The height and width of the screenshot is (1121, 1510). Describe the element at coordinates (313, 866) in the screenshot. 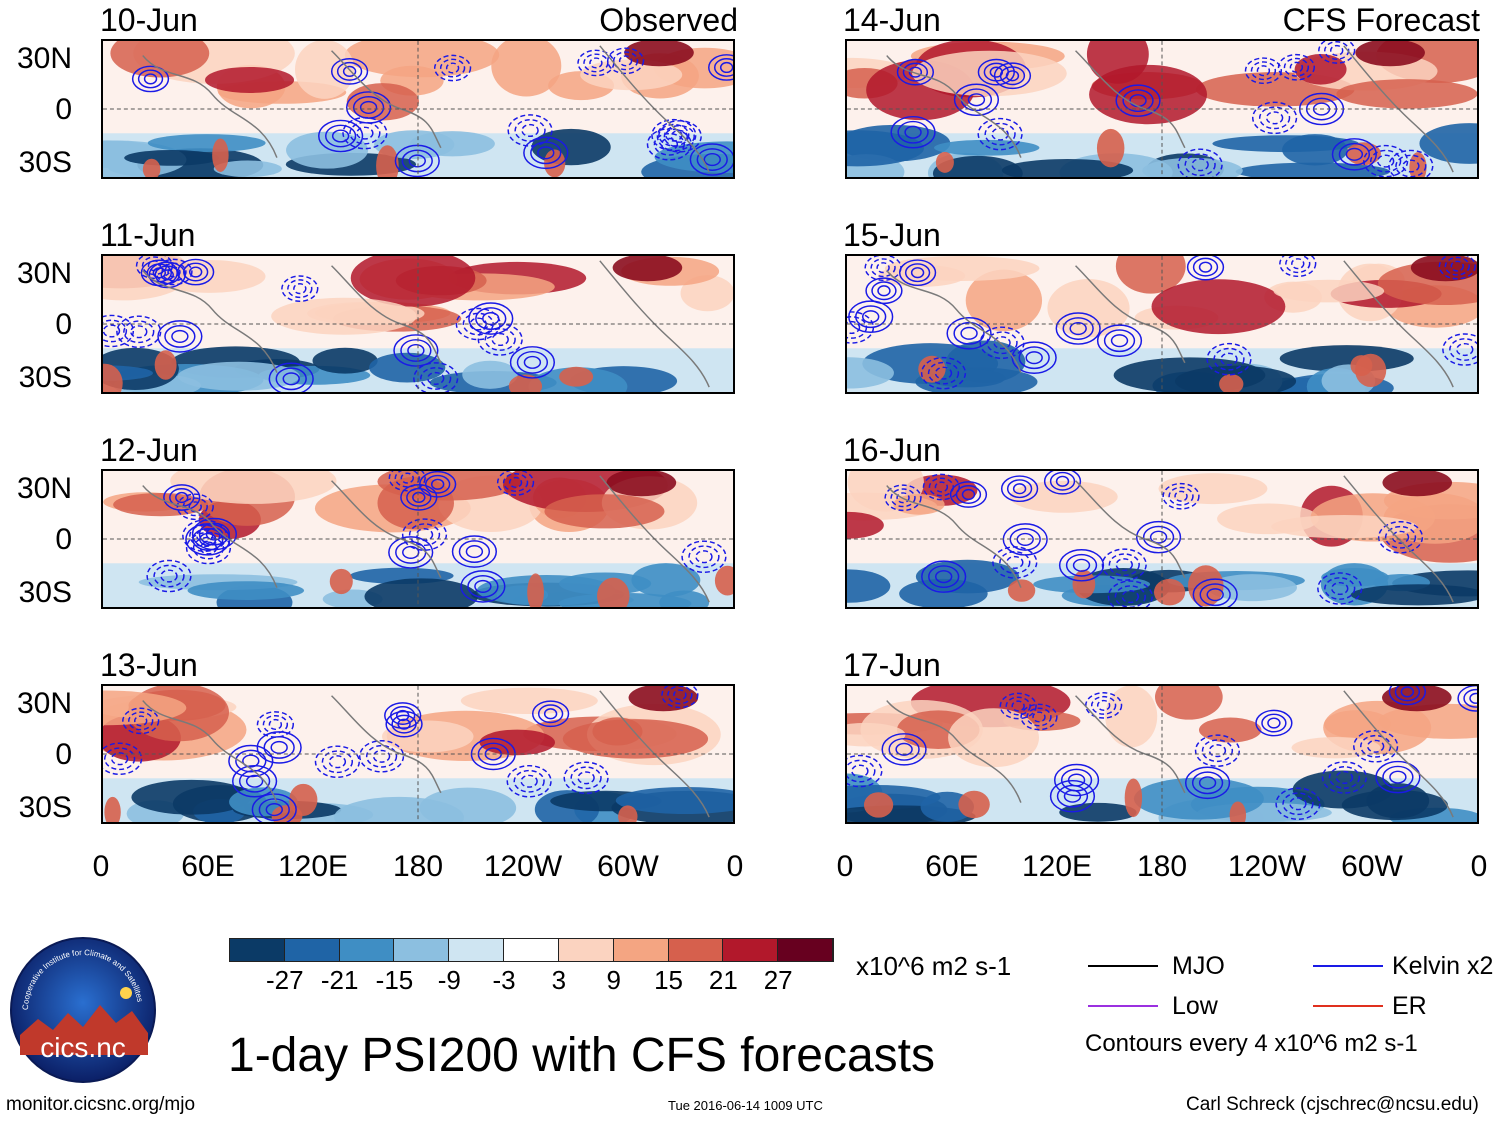

I see `lon-label: 120E` at that location.